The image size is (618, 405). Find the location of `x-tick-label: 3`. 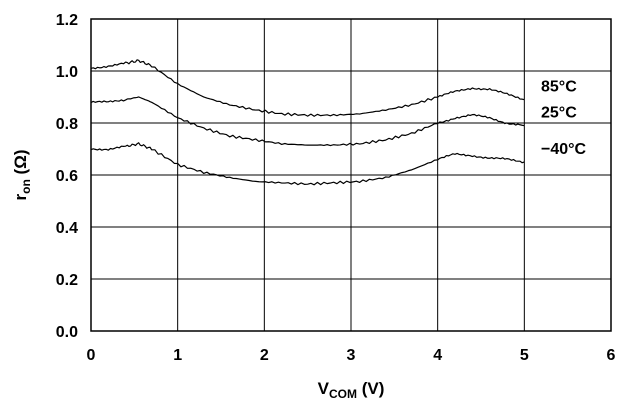

x-tick-label: 3 is located at coordinates (351, 355).